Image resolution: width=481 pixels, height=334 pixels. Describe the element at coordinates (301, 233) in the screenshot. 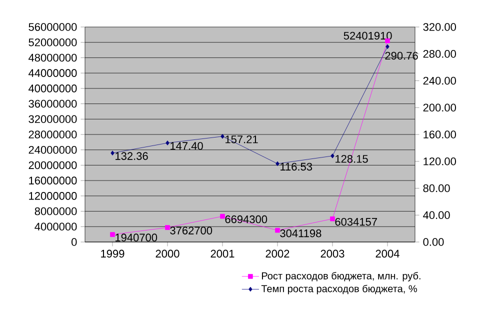

I see `data-label: 3041198` at that location.